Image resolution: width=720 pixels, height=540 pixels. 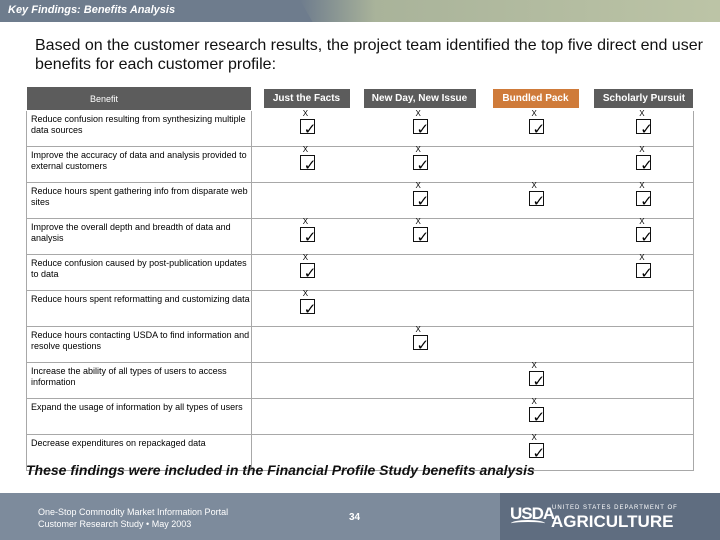 I want to click on profile-header-label: Just the Facts, so click(x=306, y=98).